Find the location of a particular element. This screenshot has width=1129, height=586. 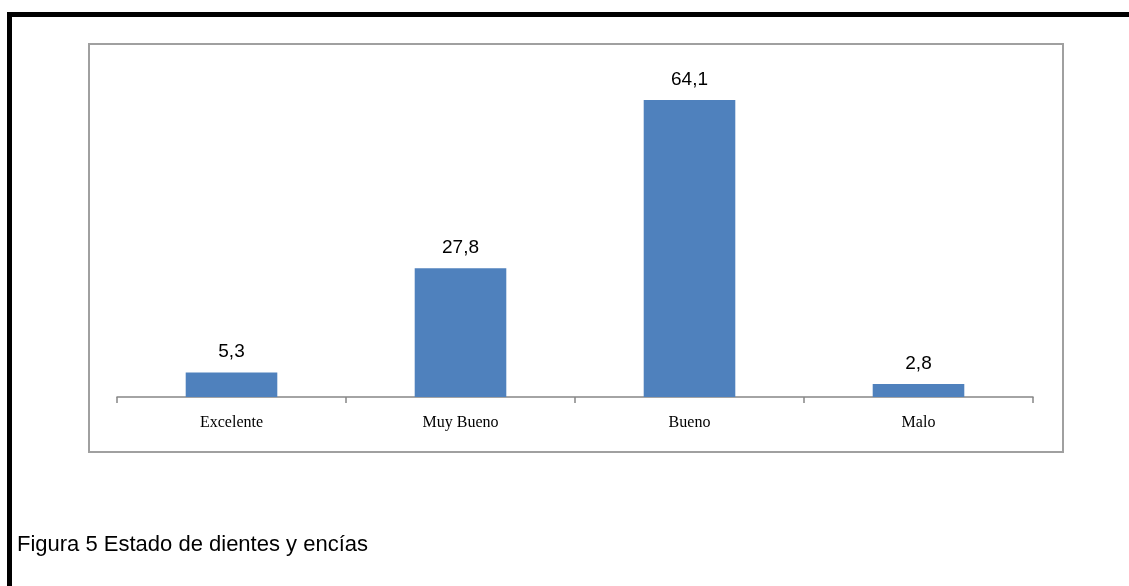

text: Figura 5 Estado de dientes y encías is located at coordinates (192, 543).